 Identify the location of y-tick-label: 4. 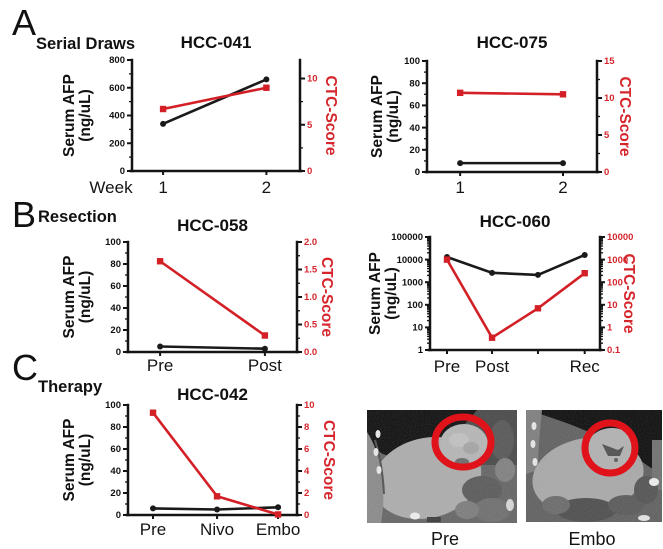
(307, 471).